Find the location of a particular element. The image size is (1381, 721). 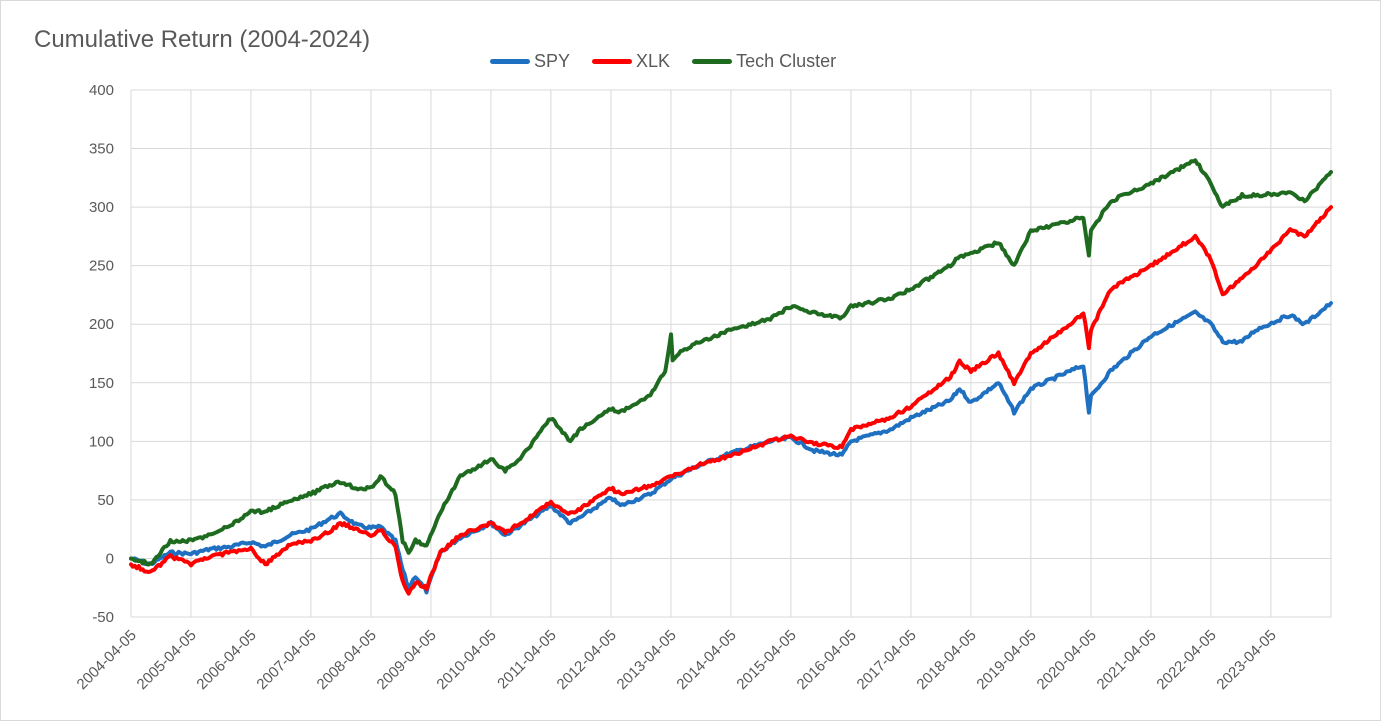

legend: SPY XLK Tech Cluster is located at coordinates (674, 61).